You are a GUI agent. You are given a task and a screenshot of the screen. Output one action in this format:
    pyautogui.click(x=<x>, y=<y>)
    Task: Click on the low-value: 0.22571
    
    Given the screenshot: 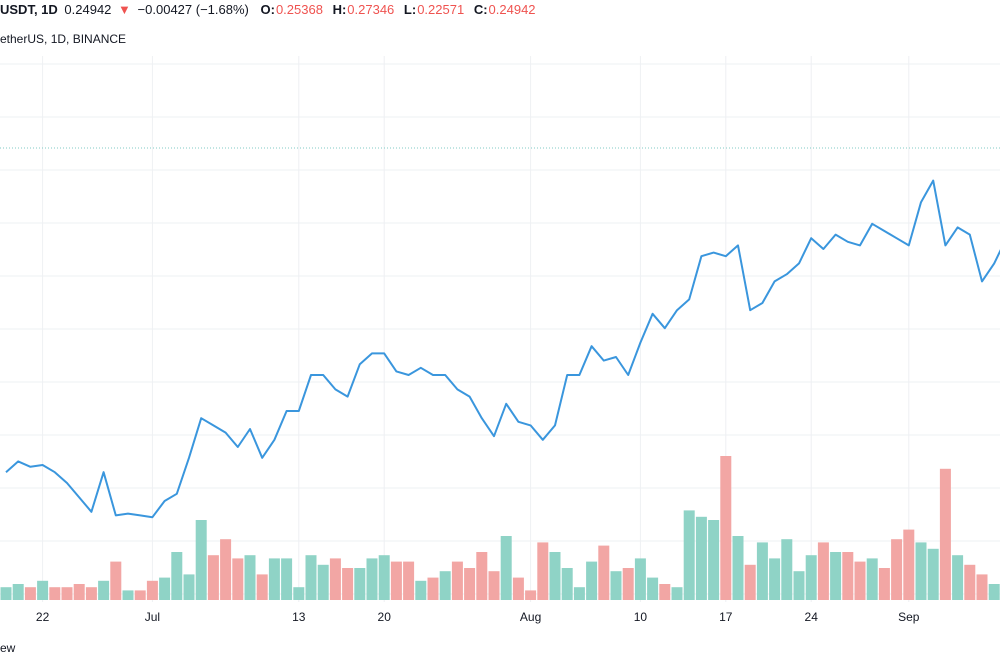 What is the action you would take?
    pyautogui.click(x=441, y=9)
    